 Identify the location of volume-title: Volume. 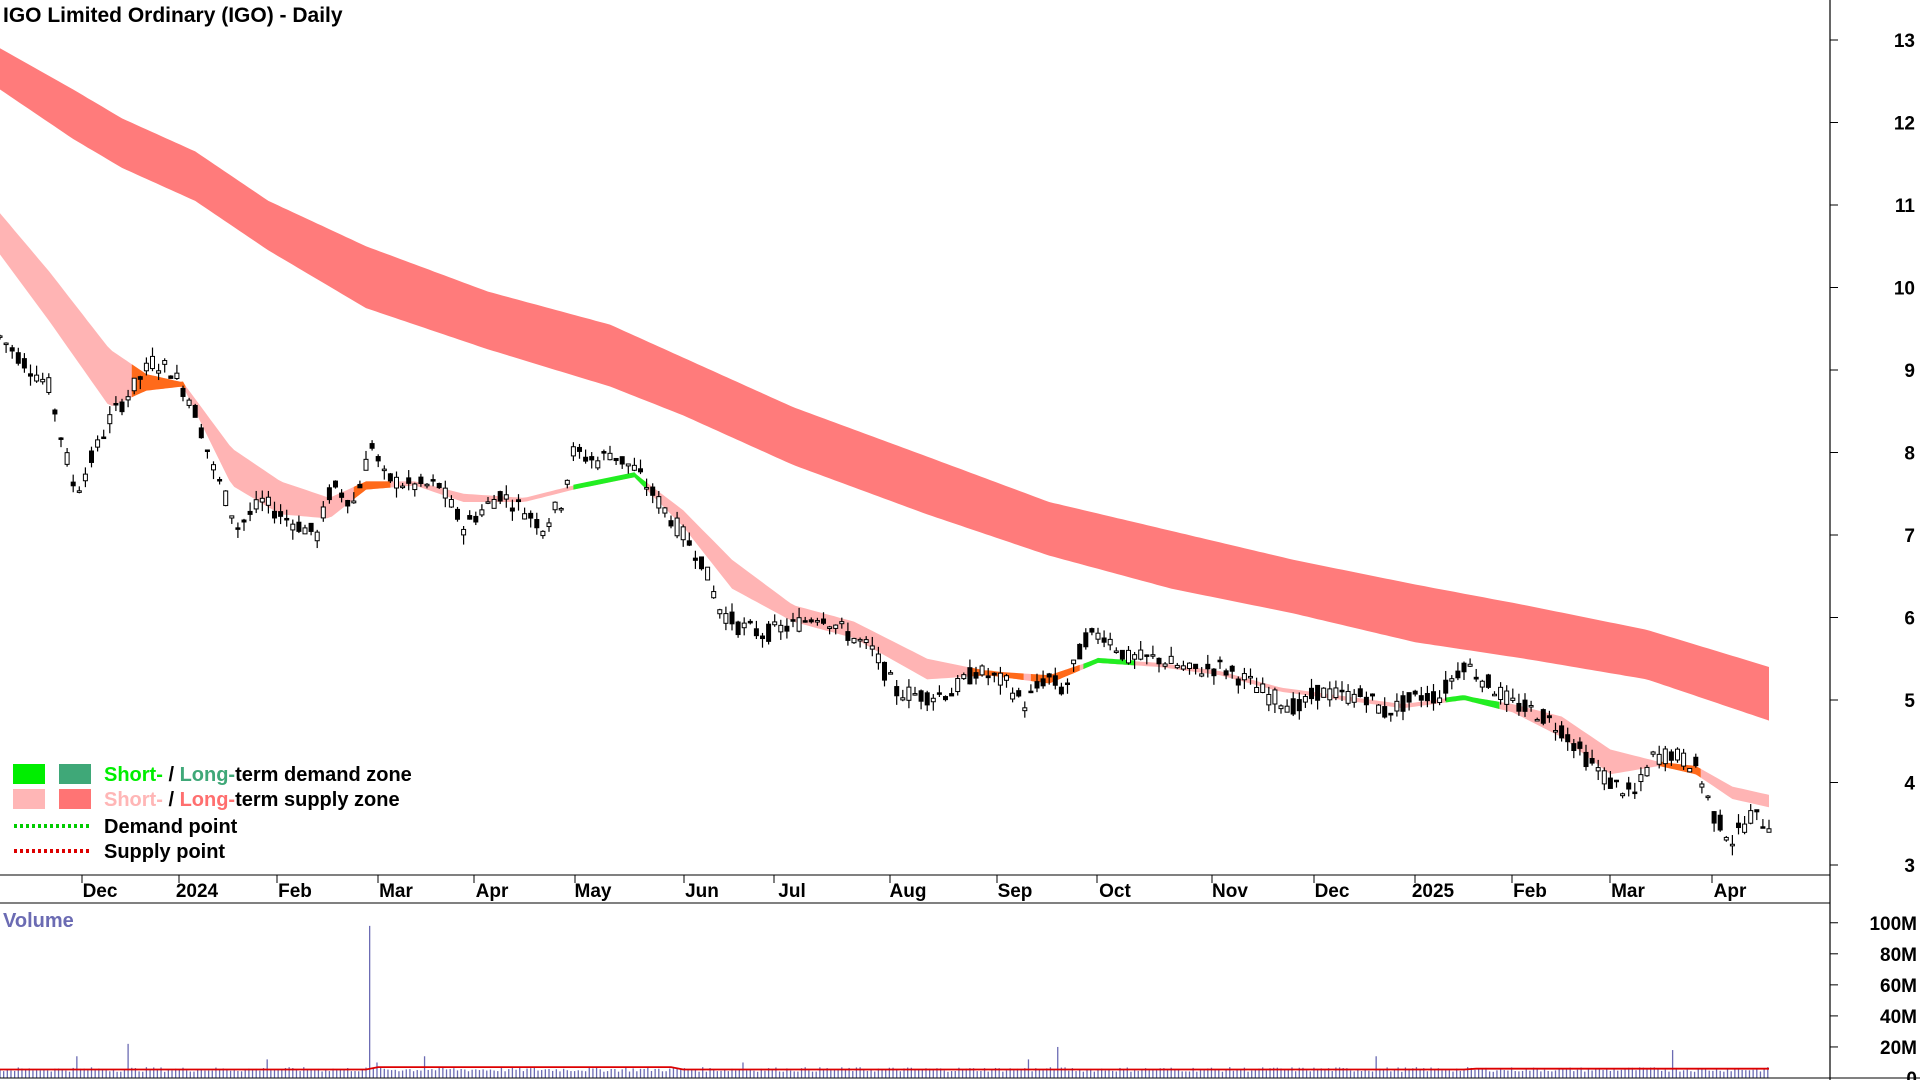
(38, 921).